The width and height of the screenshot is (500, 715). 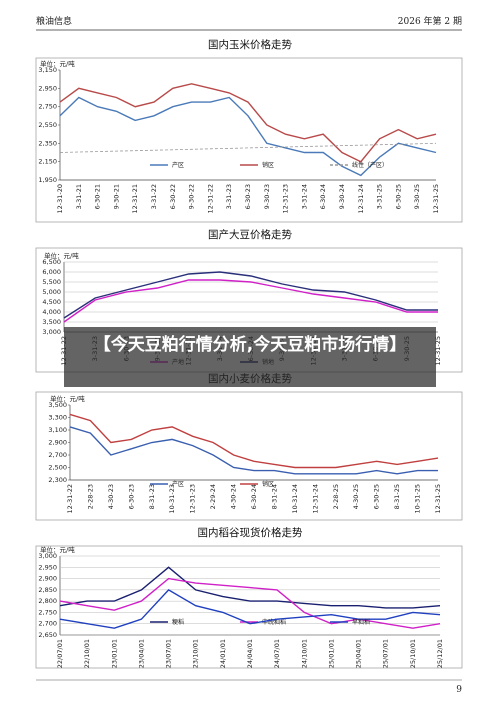 I want to click on y-tick-label: 3,300, so click(x=57, y=418).